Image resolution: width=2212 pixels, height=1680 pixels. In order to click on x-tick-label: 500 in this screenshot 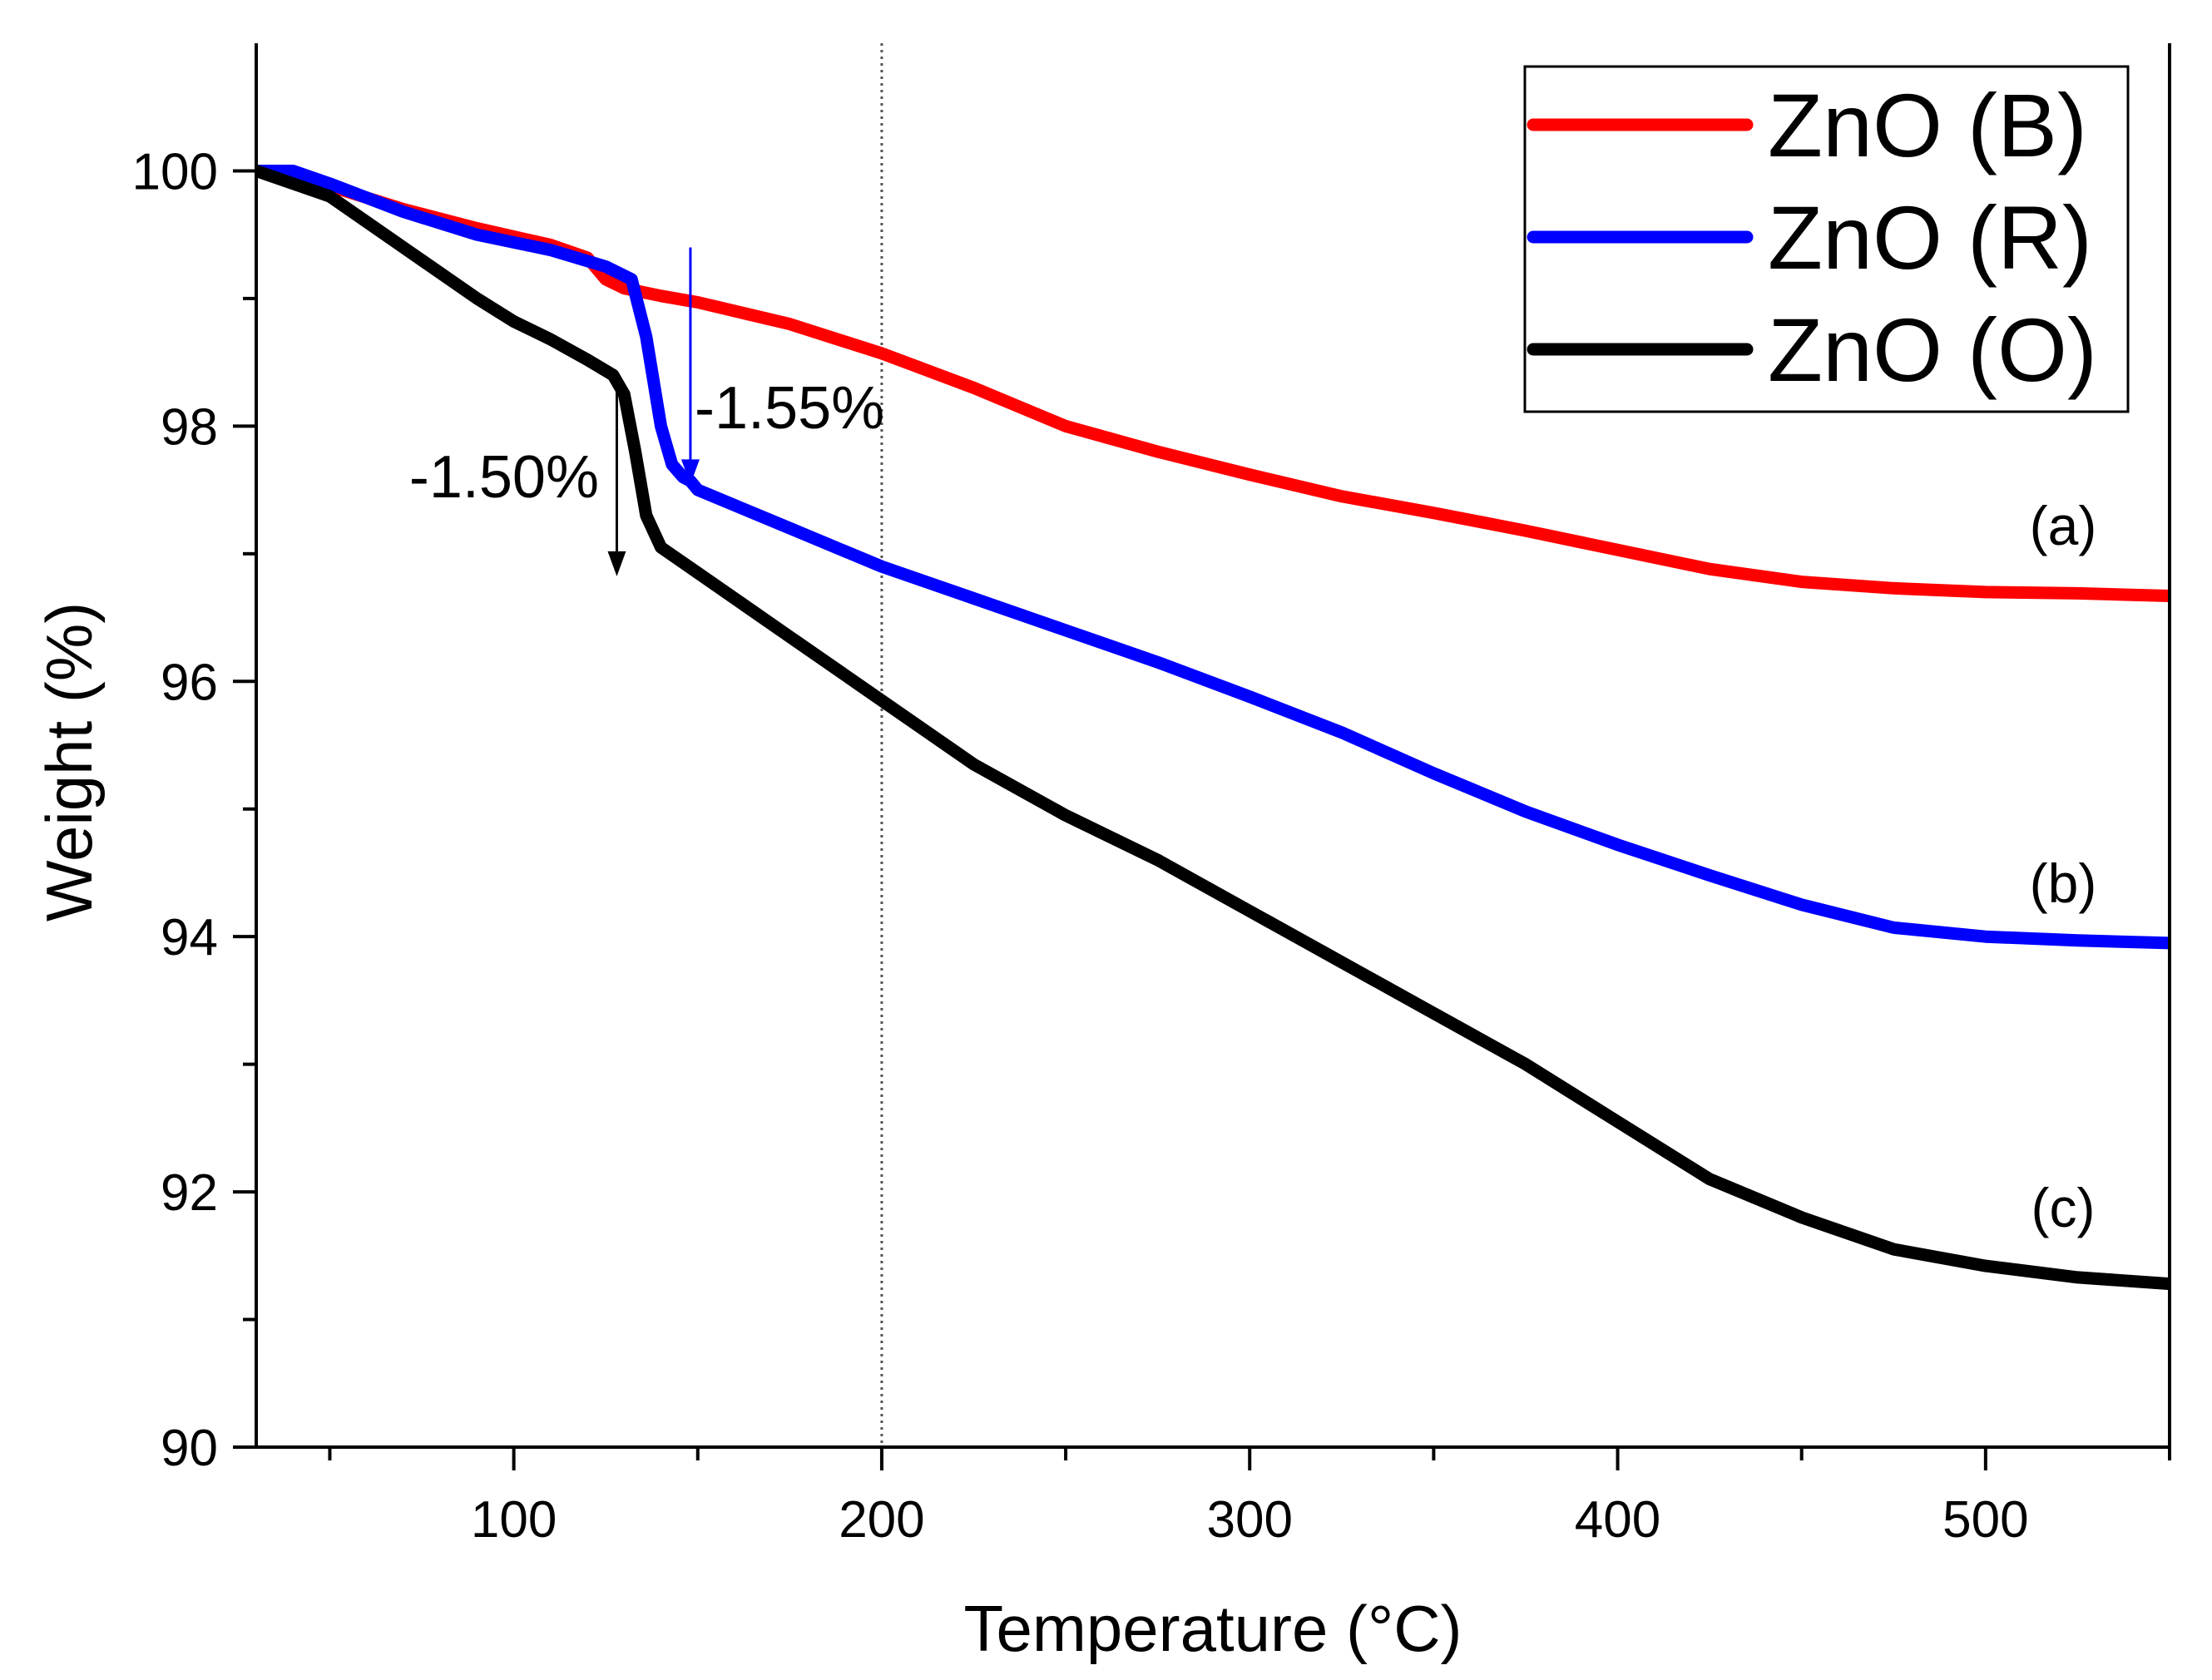, I will do `click(1985, 1520)`.